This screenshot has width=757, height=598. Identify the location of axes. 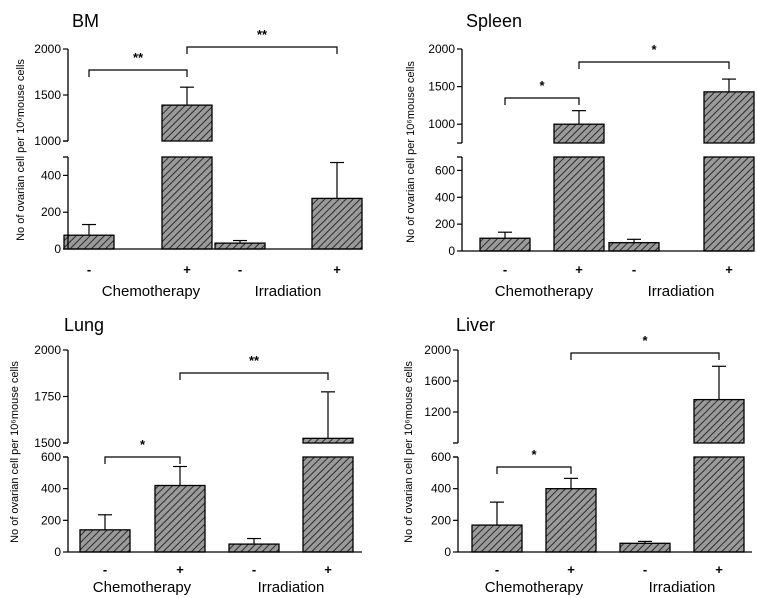
(604, 150).